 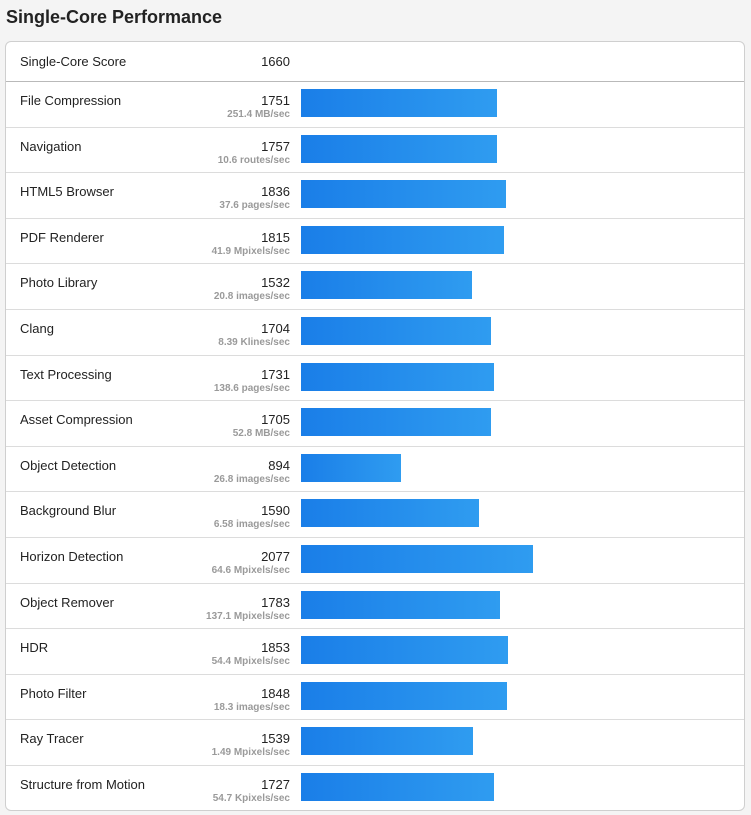 What do you see at coordinates (275, 283) in the screenshot?
I see `benchmark-score: 1532` at bounding box center [275, 283].